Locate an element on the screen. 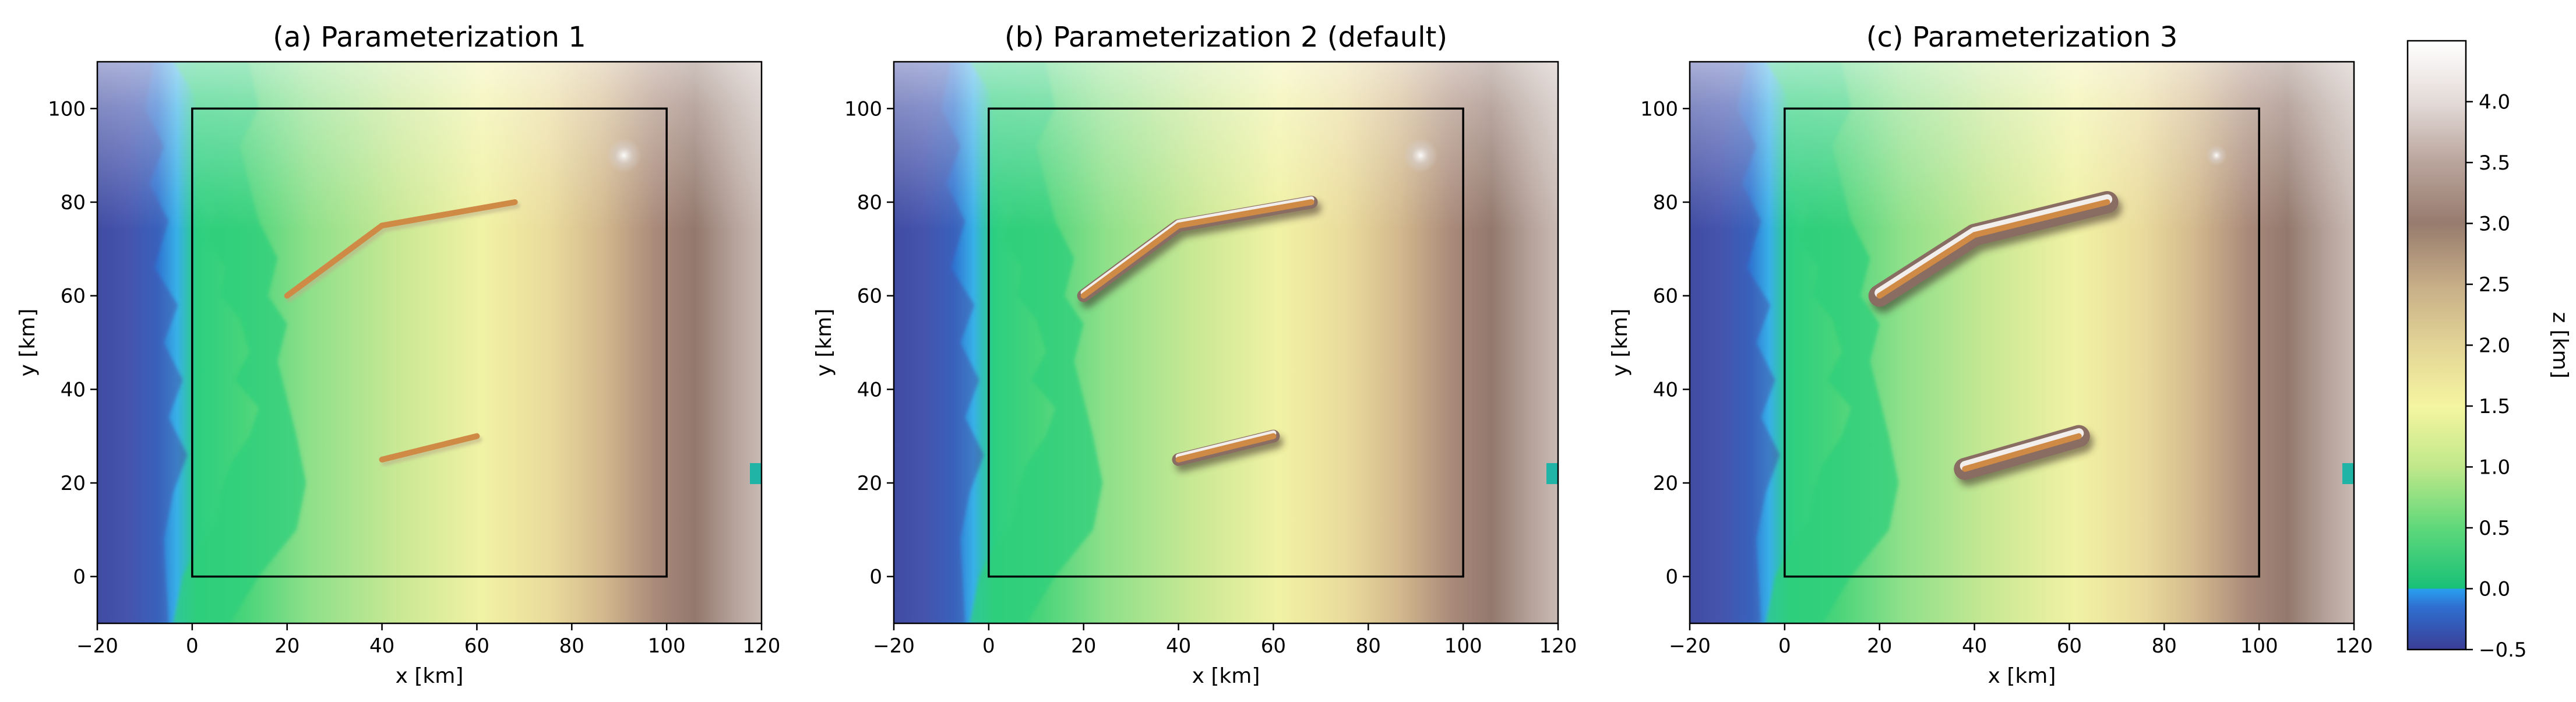  colorbar-label: z [km] is located at coordinates (2560, 345).